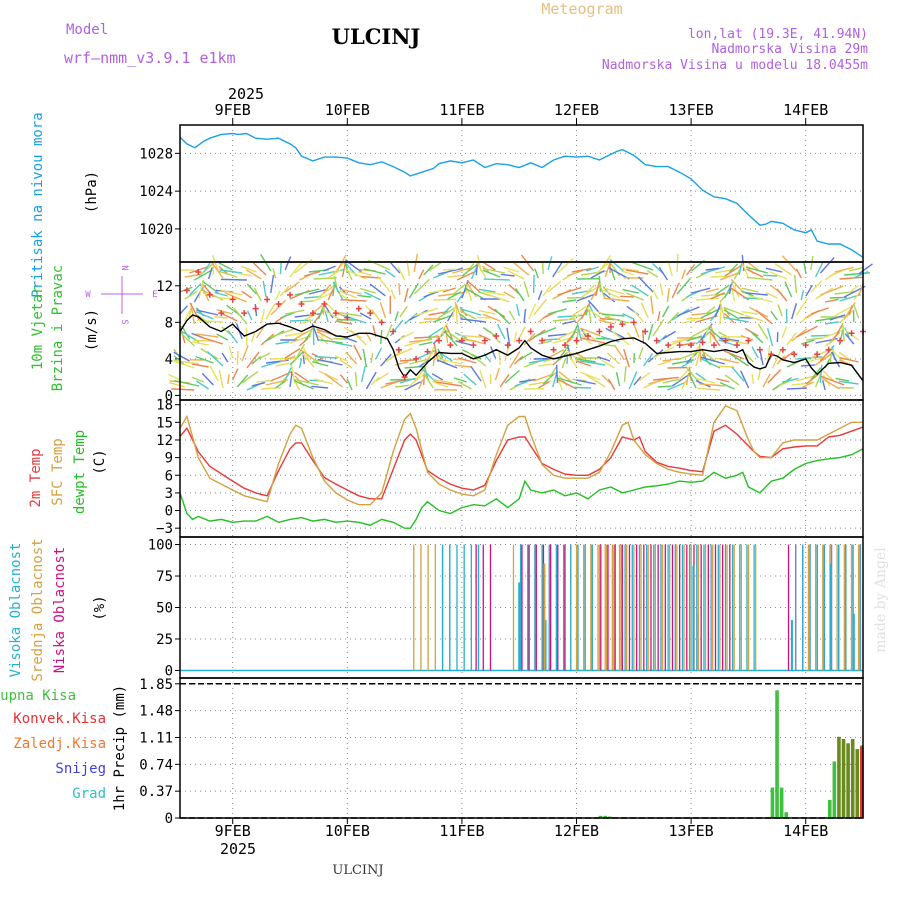 The width and height of the screenshot is (900, 900). What do you see at coordinates (169, 476) in the screenshot?
I see `temperature-ytick-label-4: 6` at bounding box center [169, 476].